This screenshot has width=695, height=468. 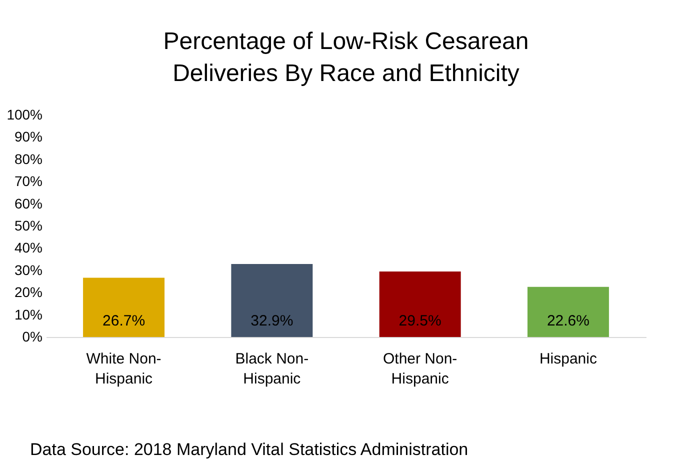 I want to click on y-tick-label: 70%, so click(x=28, y=181).